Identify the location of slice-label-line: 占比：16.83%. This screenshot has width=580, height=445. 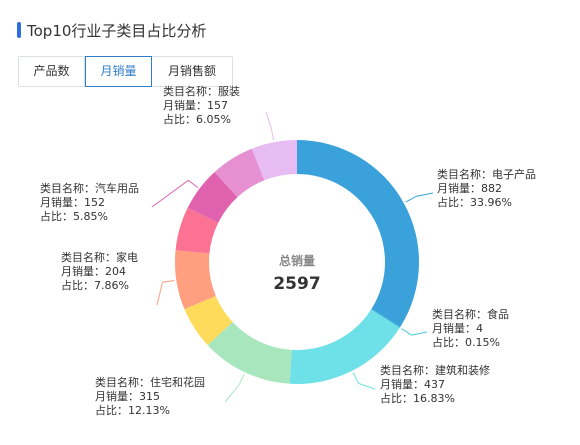
(417, 398).